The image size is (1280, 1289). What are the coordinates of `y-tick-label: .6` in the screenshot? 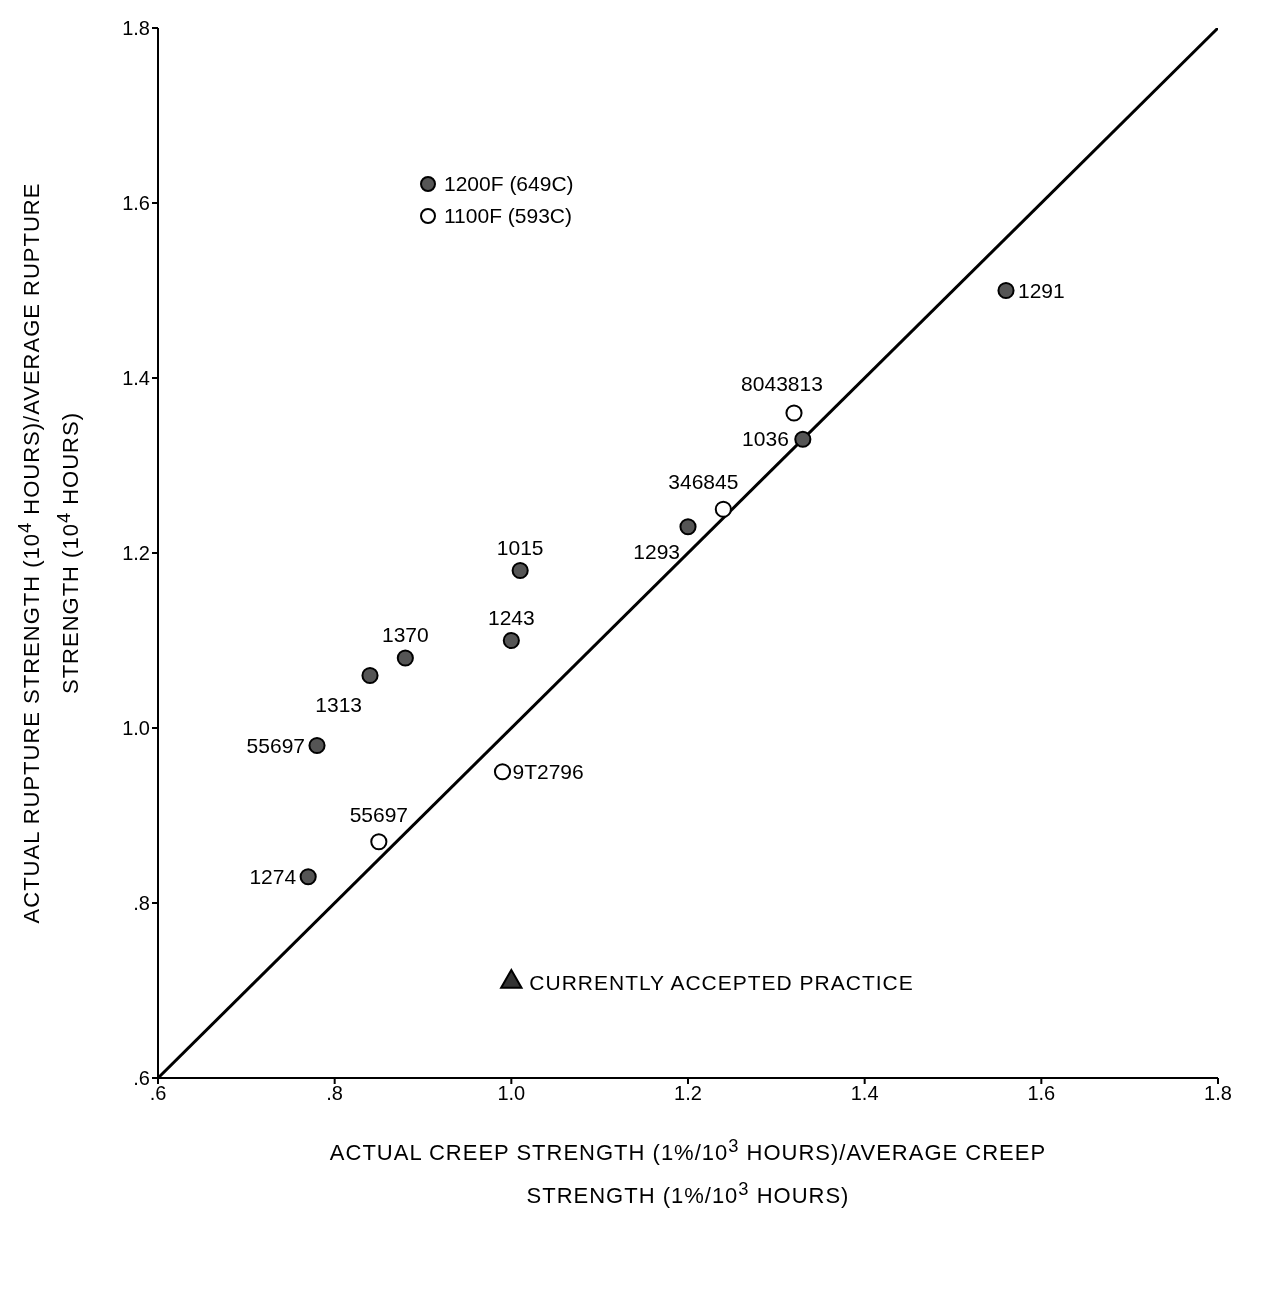 It's located at (141, 1078).